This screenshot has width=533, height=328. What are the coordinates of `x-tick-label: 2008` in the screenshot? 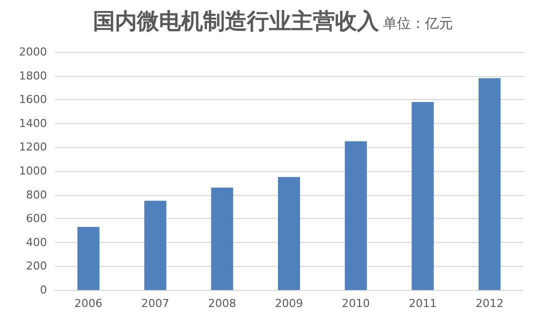 It's located at (222, 303).